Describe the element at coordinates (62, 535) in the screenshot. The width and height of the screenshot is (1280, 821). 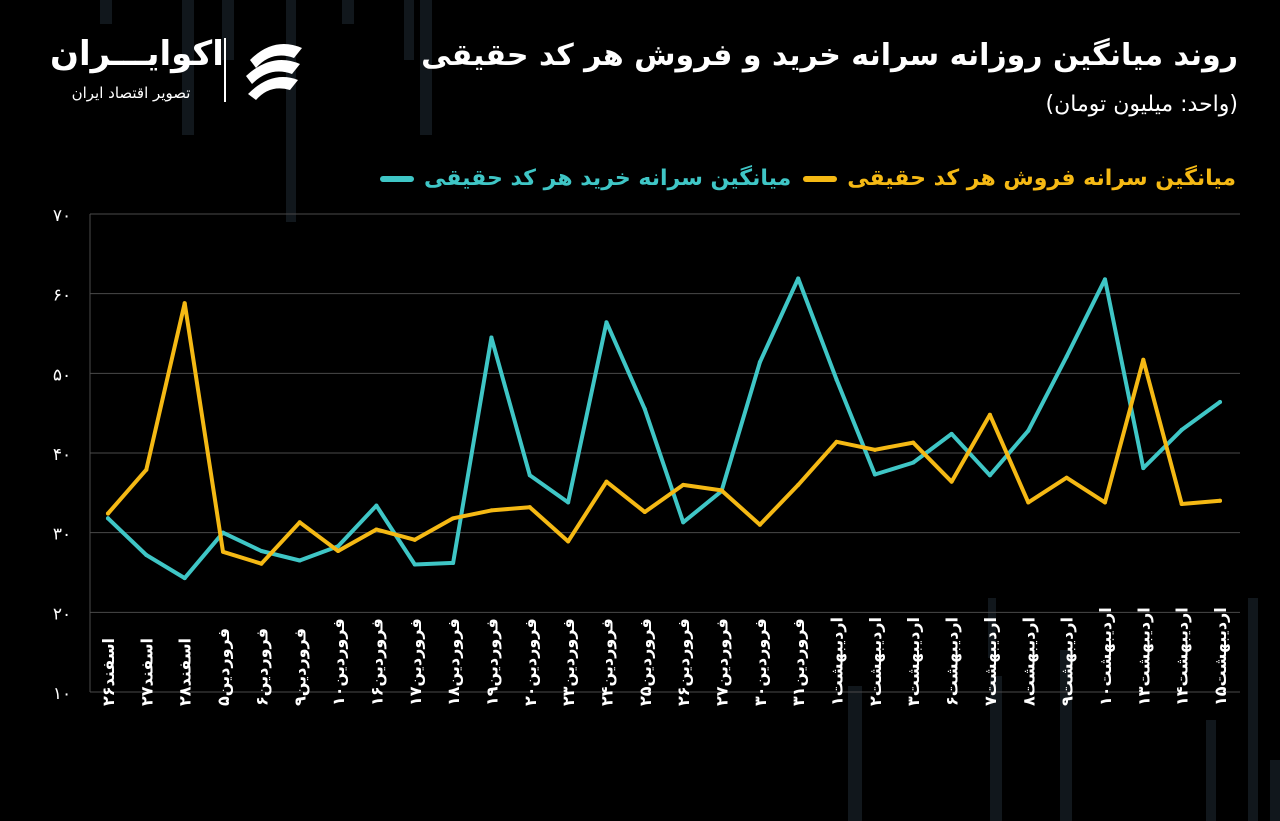
I see `y-tick-label: ۳۰` at that location.